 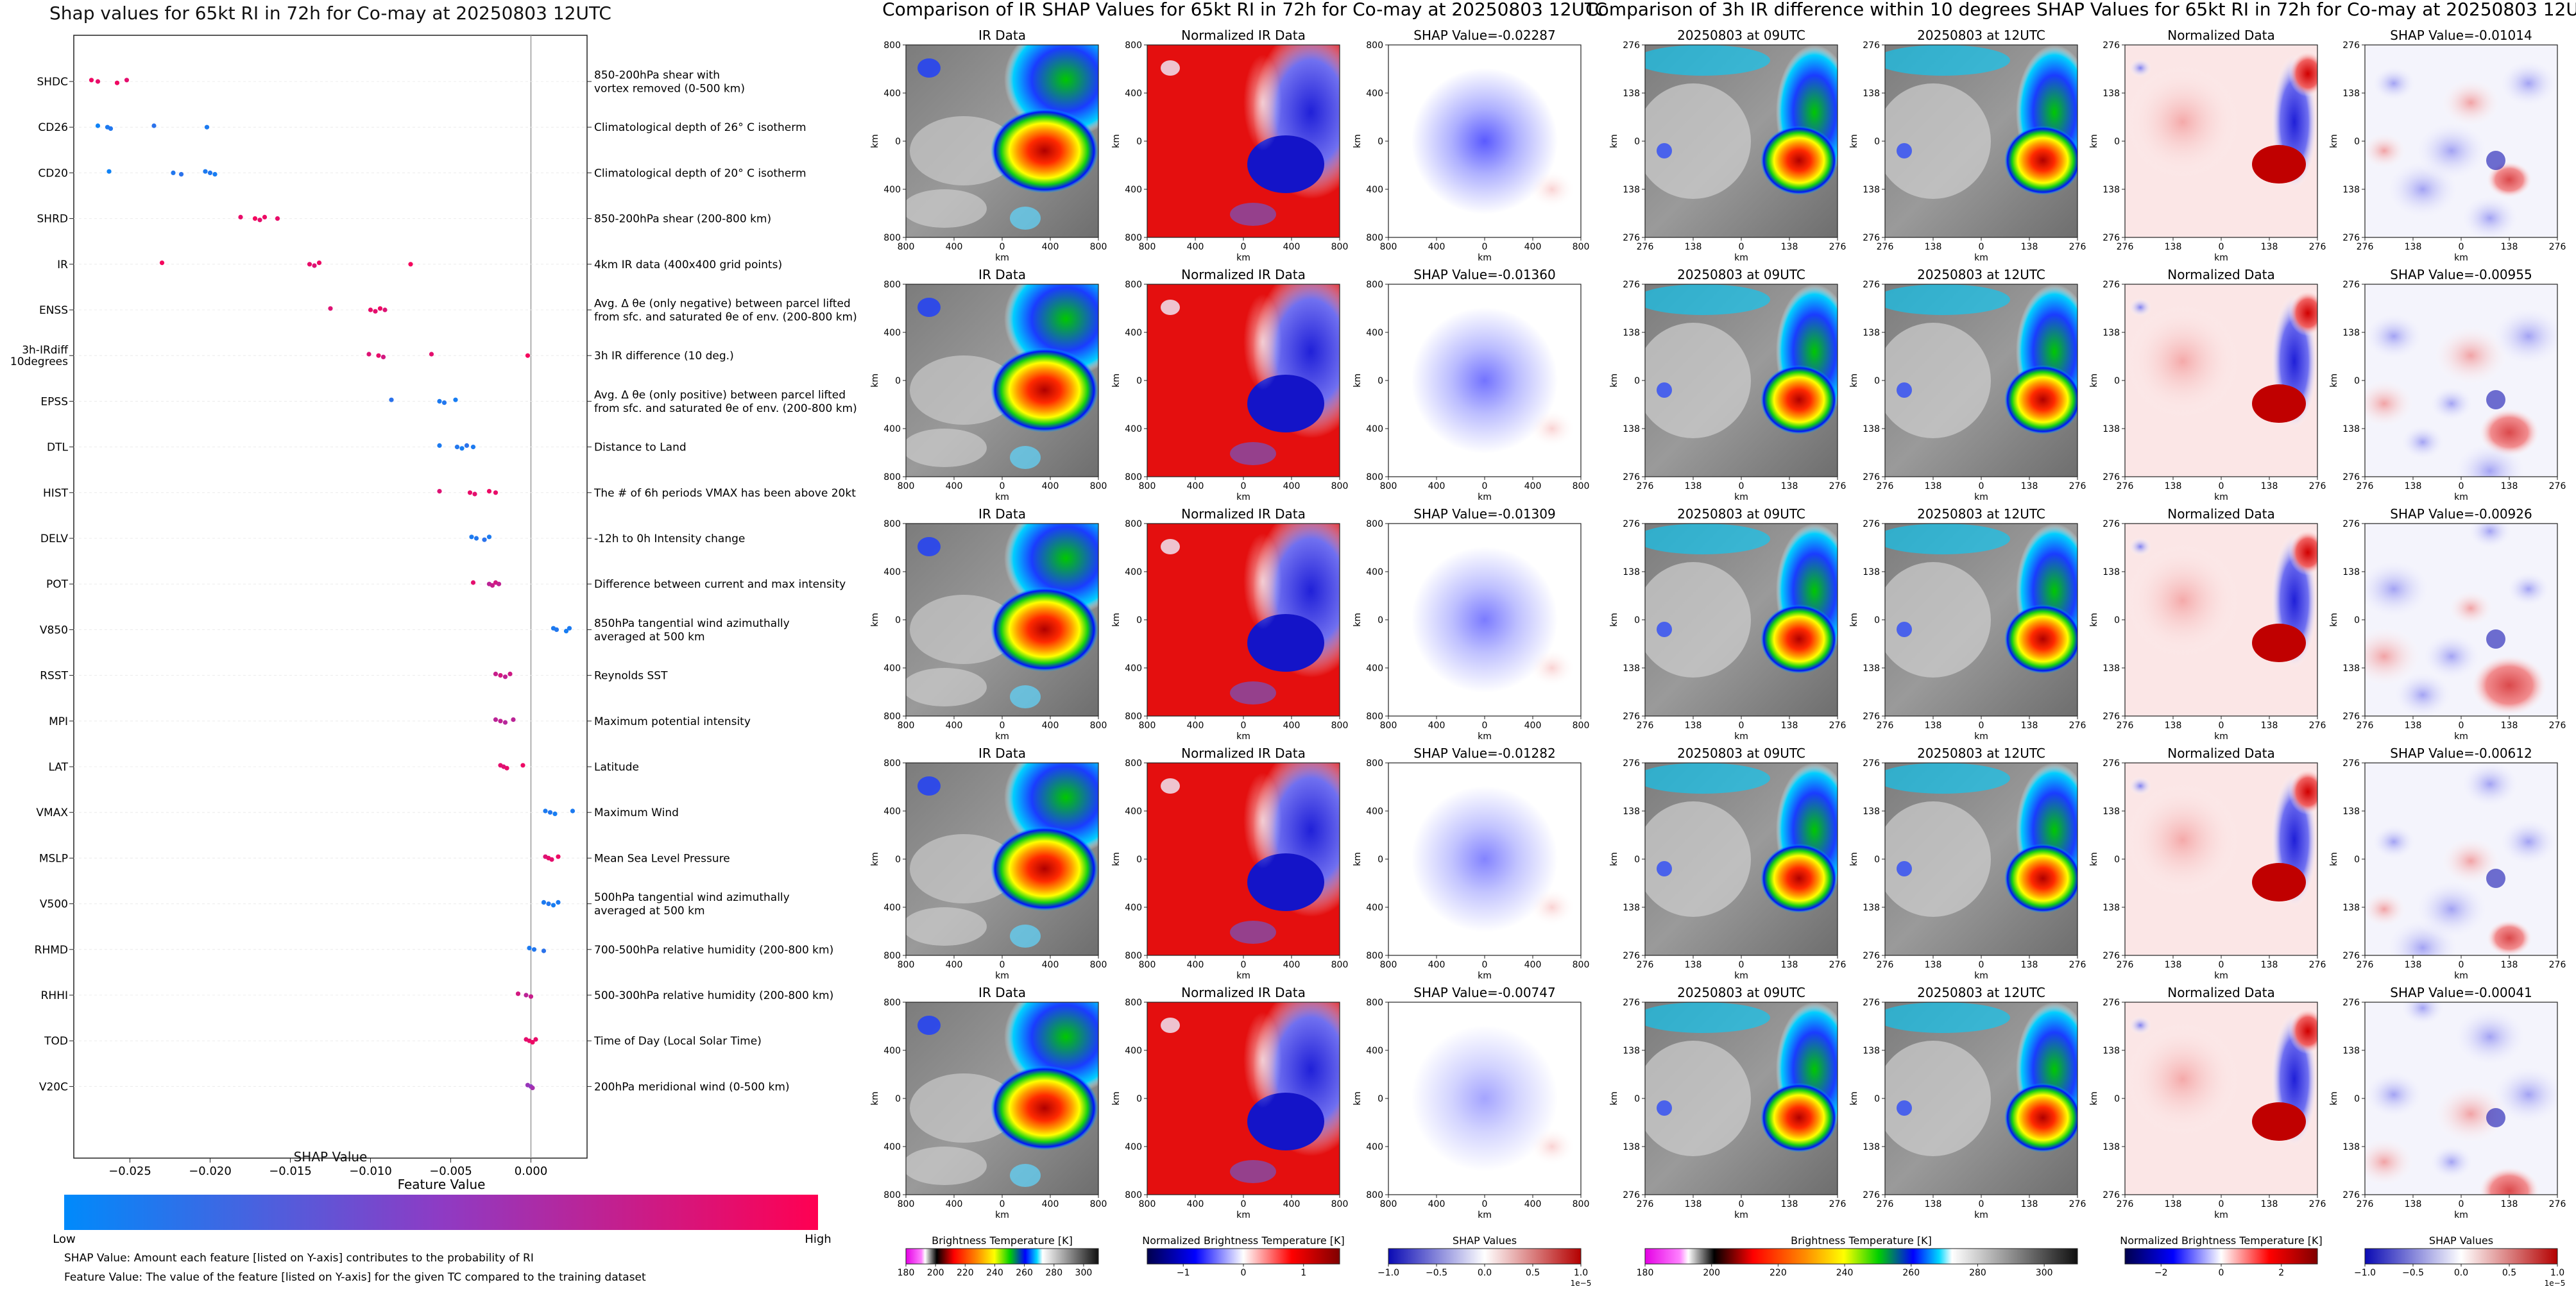 I want to click on colorbar-tick-label: 220, so click(x=1778, y=1273).